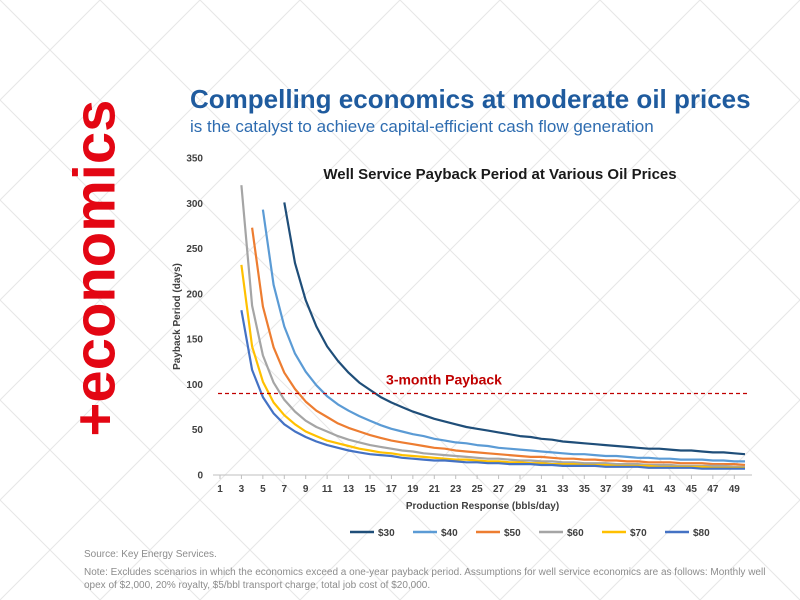  Describe the element at coordinates (713, 489) in the screenshot. I see `x-tick-label: 47` at that location.